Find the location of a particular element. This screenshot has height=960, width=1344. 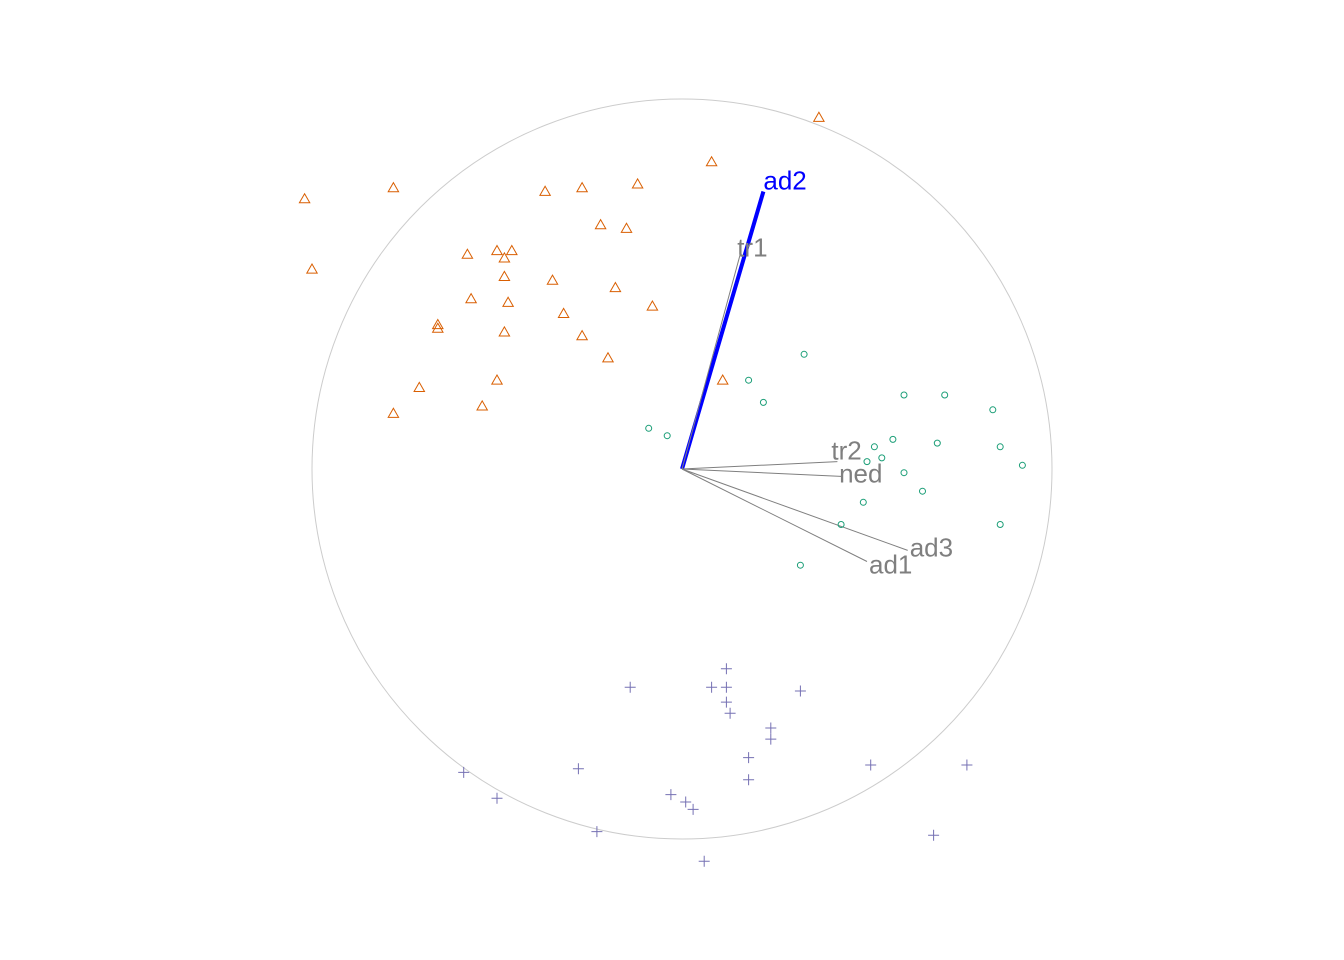

axis-label-tr1: tr1 is located at coordinates (752, 248).